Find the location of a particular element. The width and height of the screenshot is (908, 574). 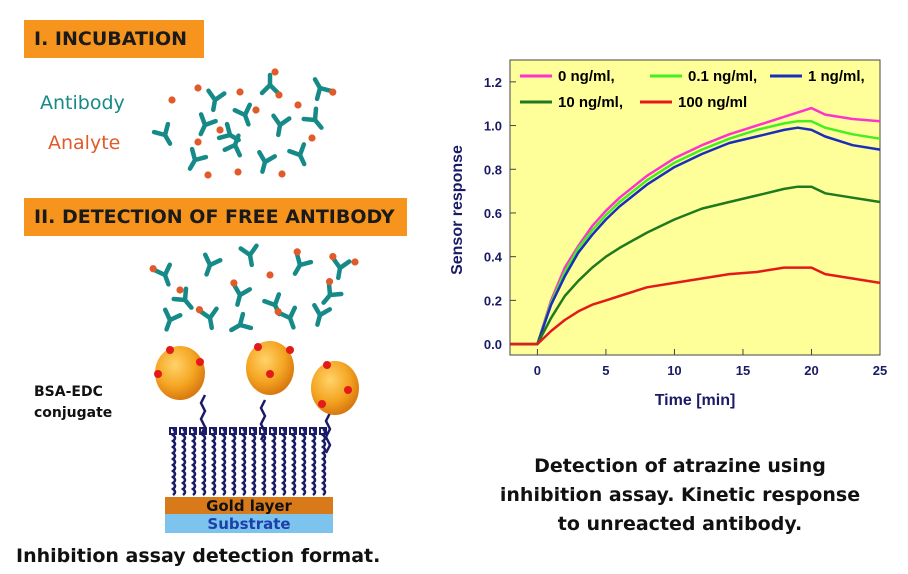

series-line is located at coordinates (695, 306).